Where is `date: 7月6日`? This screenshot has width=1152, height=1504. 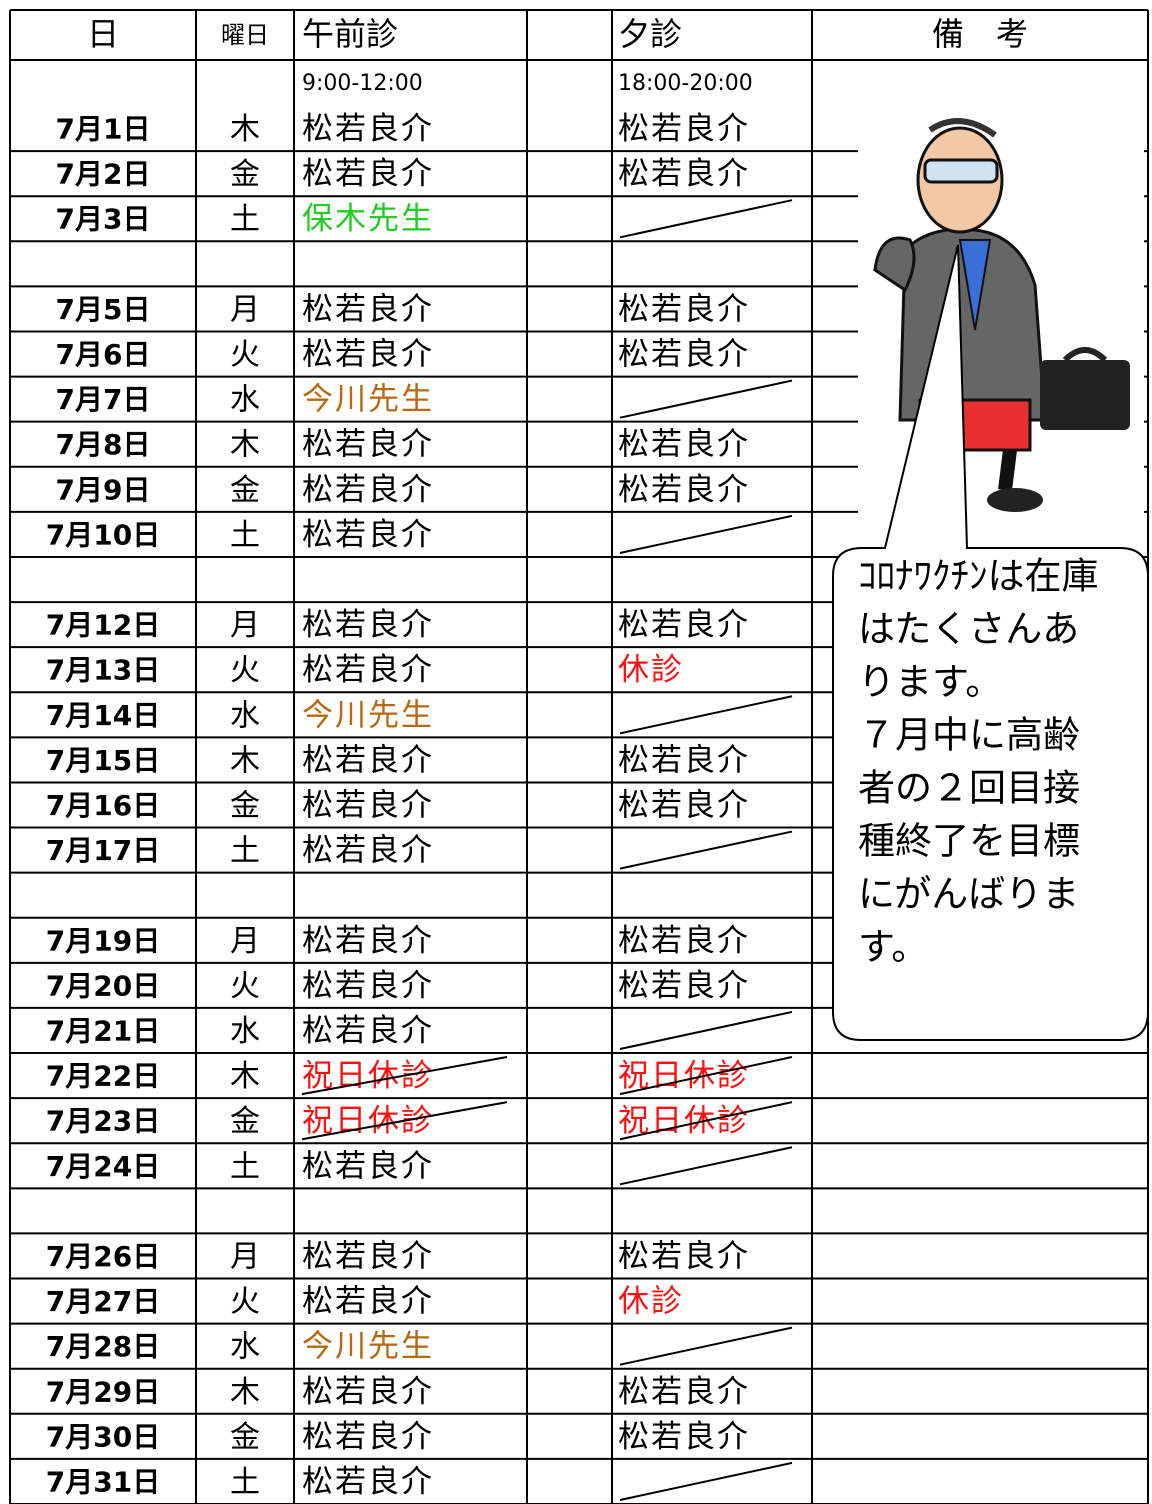 date: 7月6日 is located at coordinates (103, 354).